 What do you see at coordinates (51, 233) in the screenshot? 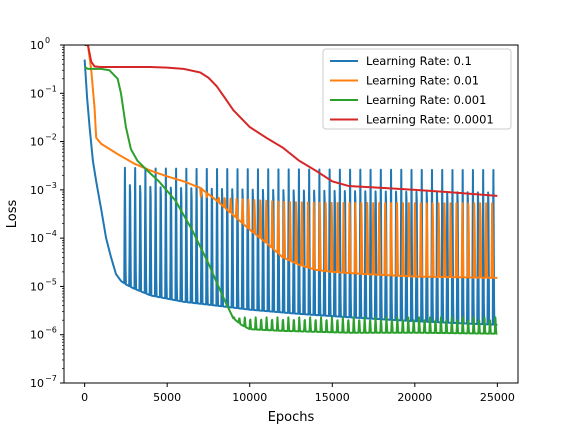
I see `y-tick-exponent: −4` at bounding box center [51, 233].